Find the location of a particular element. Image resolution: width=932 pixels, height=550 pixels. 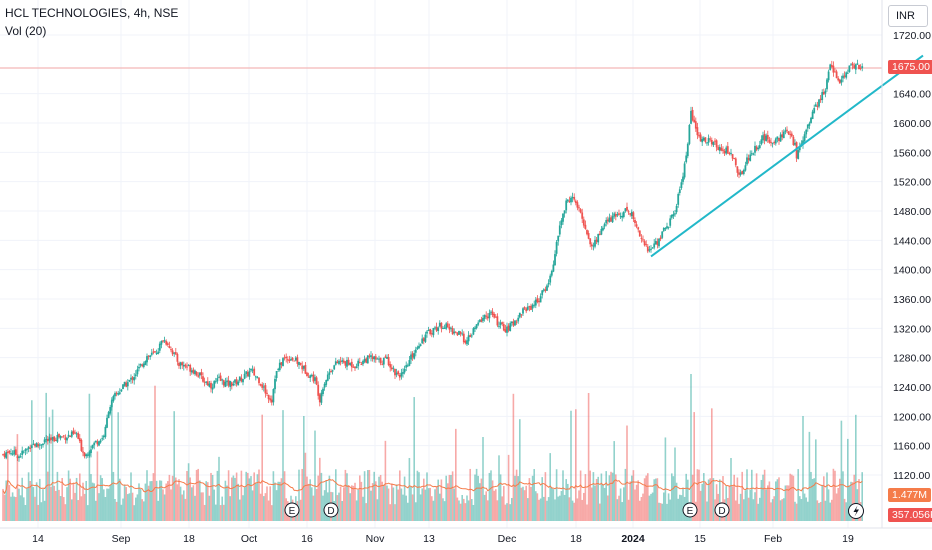

currency-selector: INR is located at coordinates (908, 16).